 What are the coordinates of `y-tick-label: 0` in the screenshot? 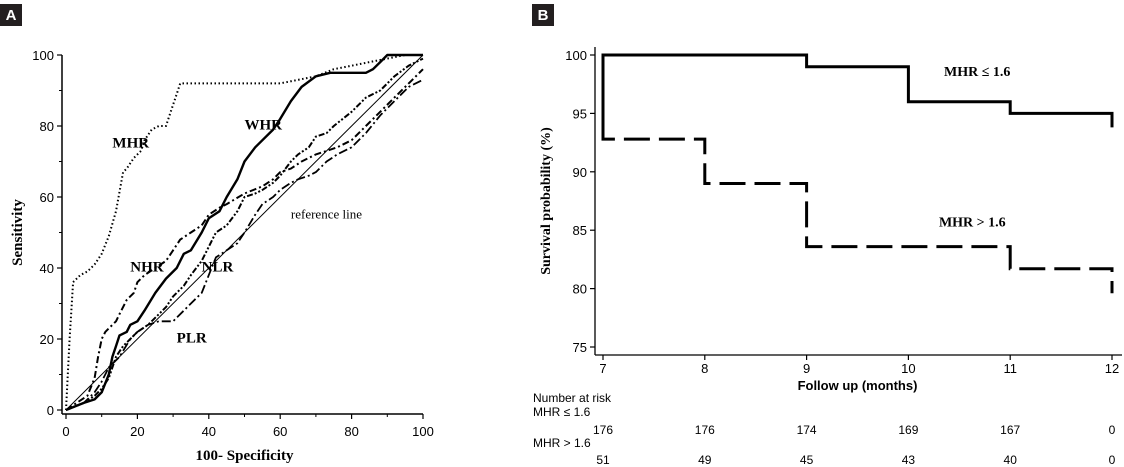 It's located at (50, 410).